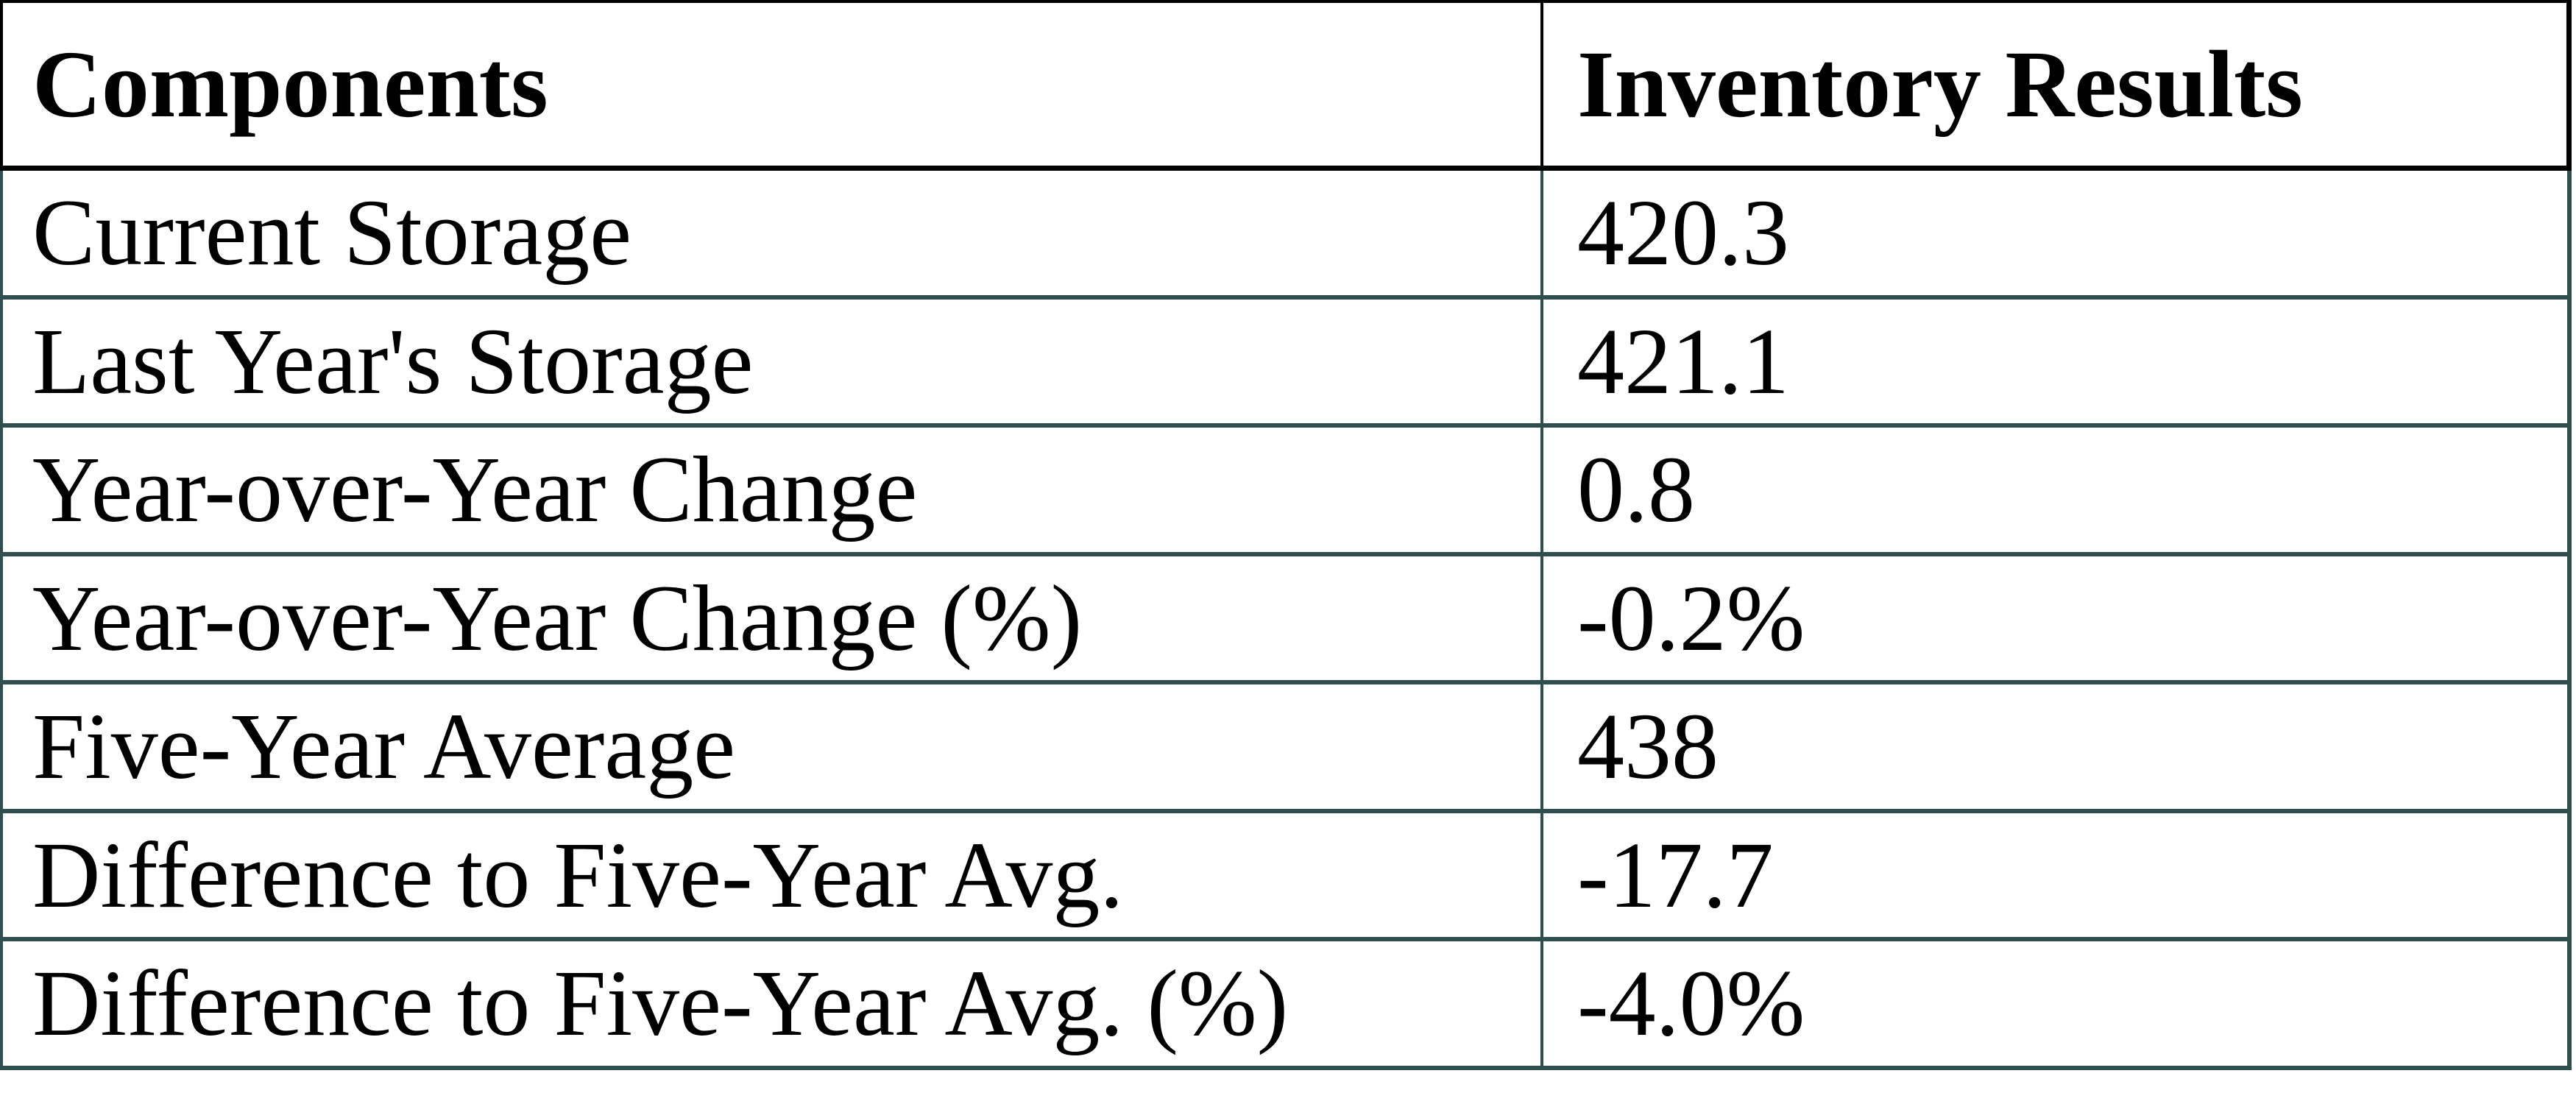 This screenshot has height=1104, width=2576. Describe the element at coordinates (773, 875) in the screenshot. I see `row-label-diff-five-year-avg: Difference to Five-Year Avg.` at that location.